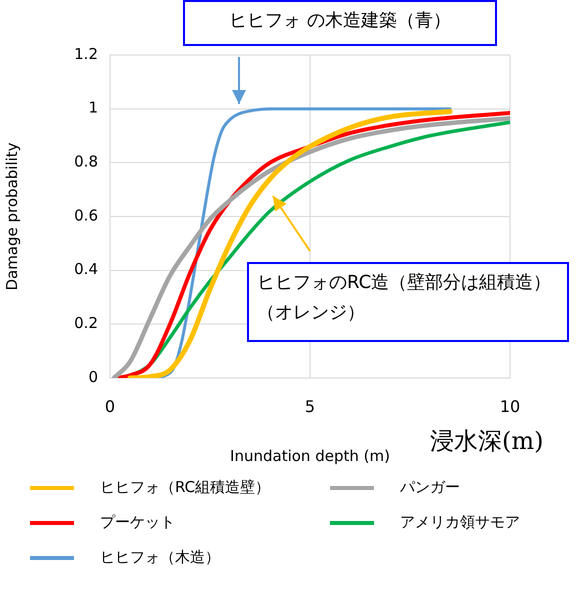  Describe the element at coordinates (510, 406) in the screenshot. I see `x-tick-label: 10` at that location.